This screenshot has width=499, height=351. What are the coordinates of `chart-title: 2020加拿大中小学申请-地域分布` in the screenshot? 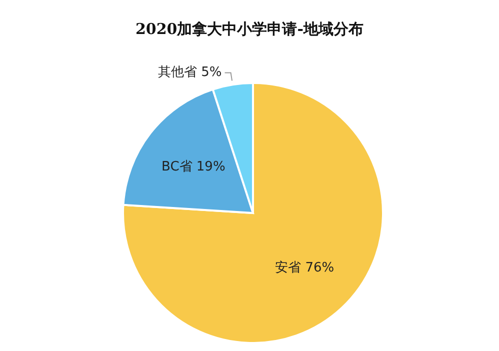 It's located at (249, 29).